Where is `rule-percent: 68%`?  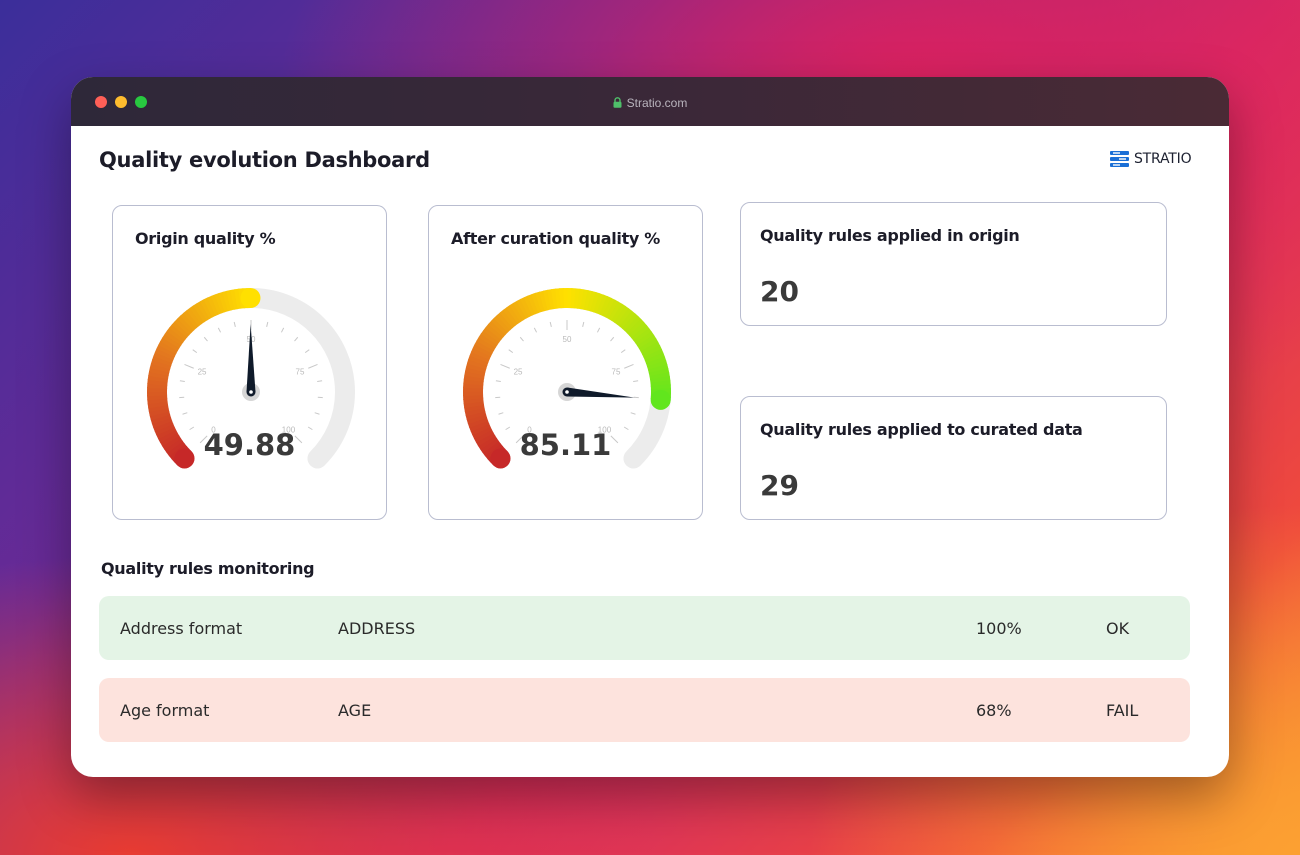 rule-percent: 68% is located at coordinates (994, 710).